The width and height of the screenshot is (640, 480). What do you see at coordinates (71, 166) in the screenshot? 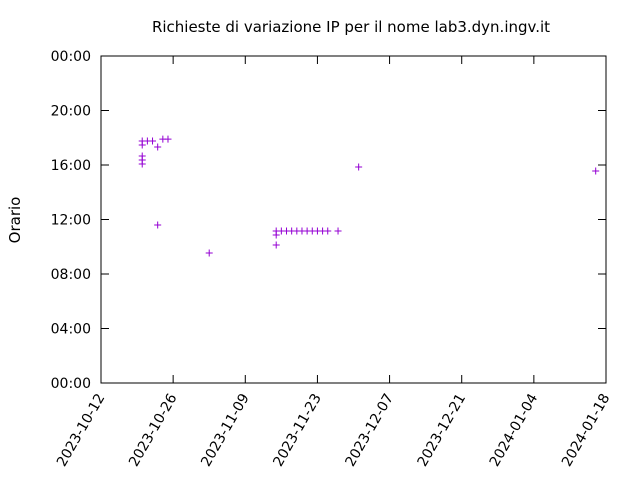
I see `y-tick-label: 16:00` at bounding box center [71, 166].